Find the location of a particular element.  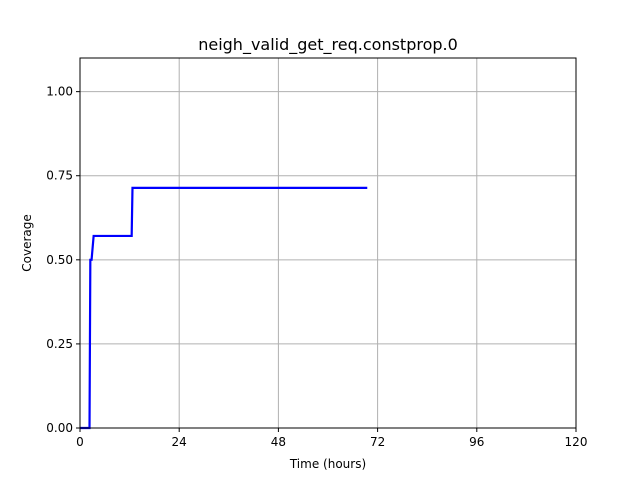

y-axis-label: Coverage is located at coordinates (27, 243).